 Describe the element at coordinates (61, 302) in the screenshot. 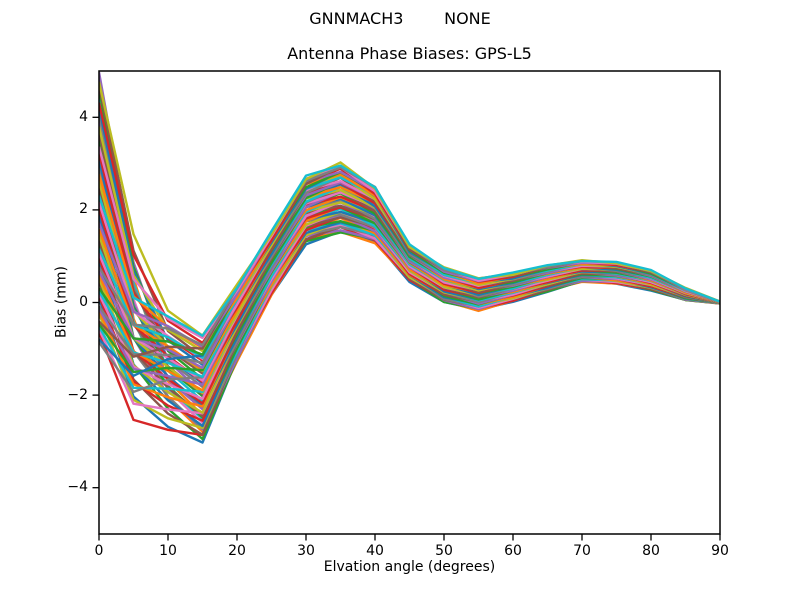

I see `y-axis-label: Bias (mm)` at that location.